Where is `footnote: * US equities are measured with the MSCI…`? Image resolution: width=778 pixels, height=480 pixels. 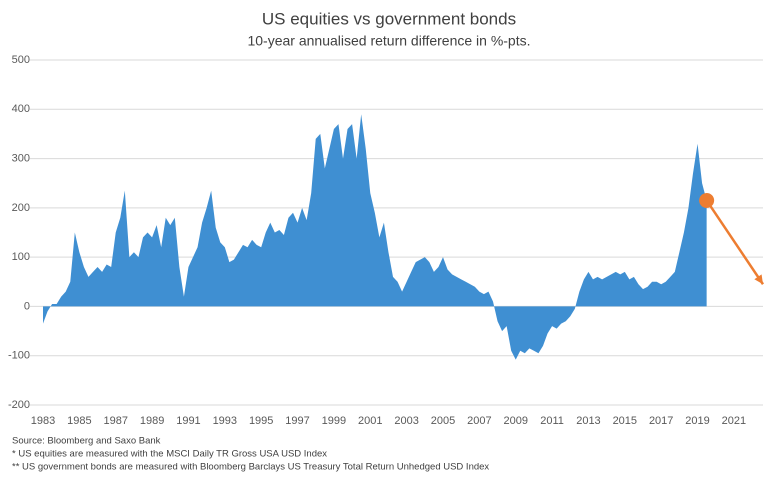 footnote: * US equities are measured with the MSCI… is located at coordinates (169, 454).